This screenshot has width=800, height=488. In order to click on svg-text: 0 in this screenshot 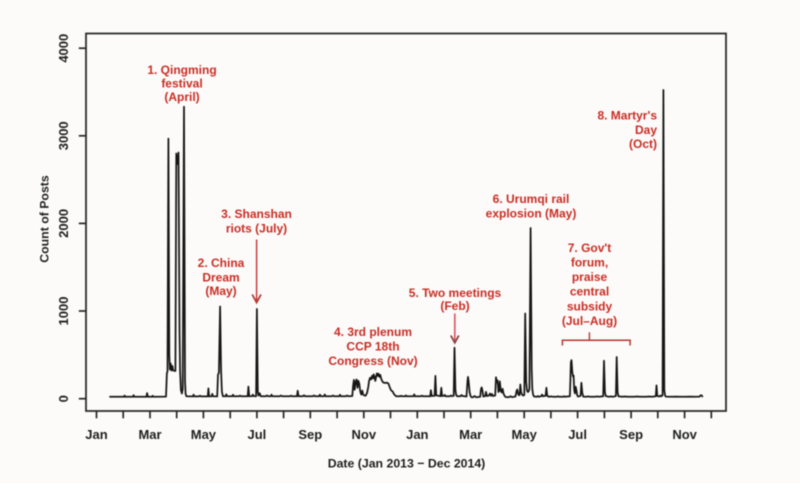, I will do `click(63, 398)`.